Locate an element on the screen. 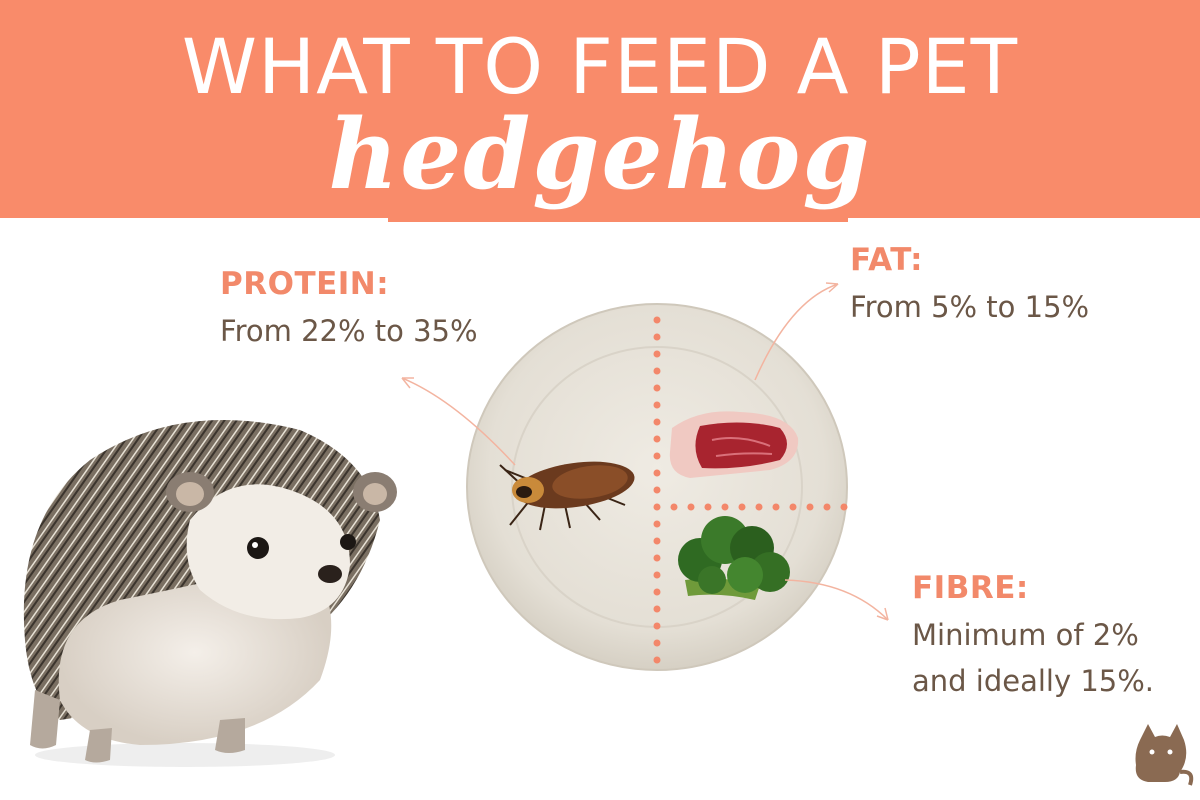 The width and height of the screenshot is (1200, 800). plate-divider-dots is located at coordinates (750, 490).